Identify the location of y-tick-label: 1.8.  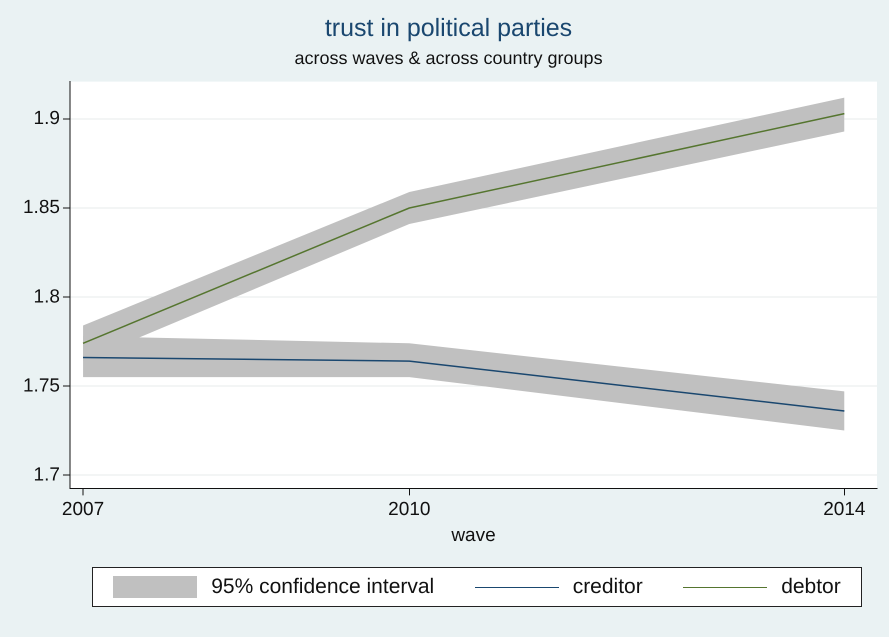
(47, 297).